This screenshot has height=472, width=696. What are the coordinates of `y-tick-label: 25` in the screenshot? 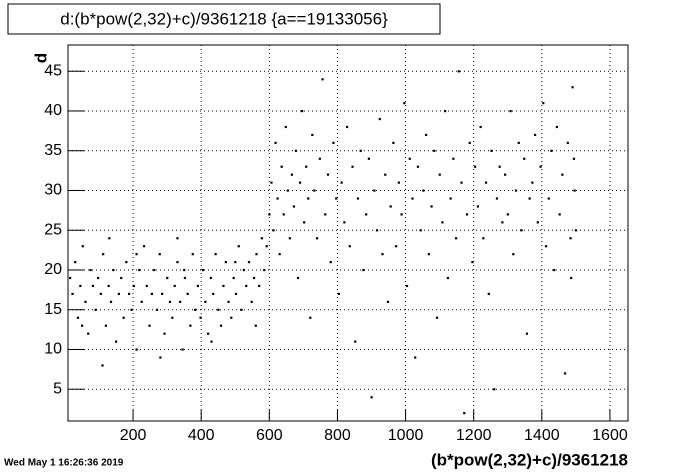 It's located at (53, 229).